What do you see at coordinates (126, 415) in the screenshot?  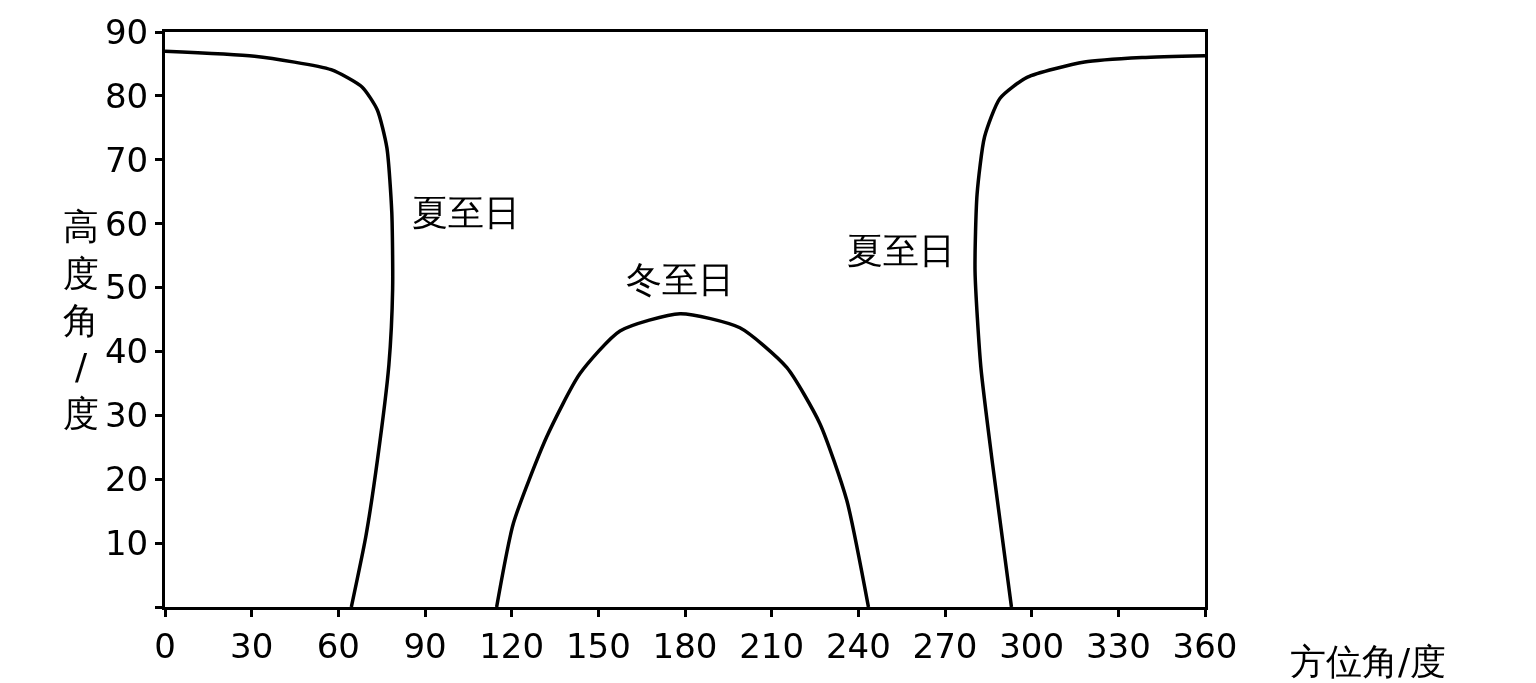 I see `y-tick-label: 30` at bounding box center [126, 415].